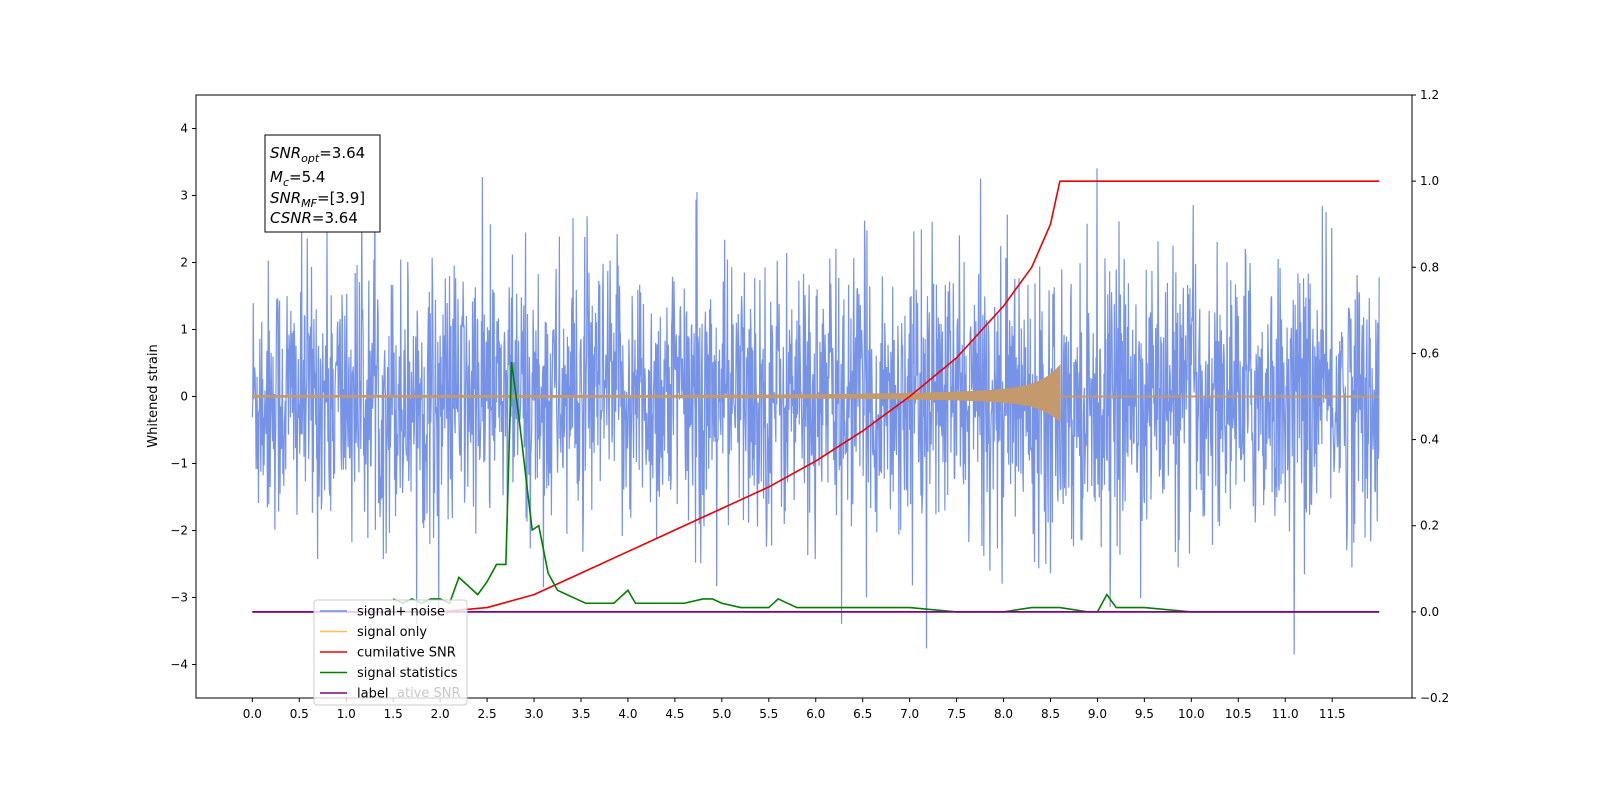 This screenshot has height=800, width=1600. I want to click on x-tick-label: 5.0, so click(721, 714).